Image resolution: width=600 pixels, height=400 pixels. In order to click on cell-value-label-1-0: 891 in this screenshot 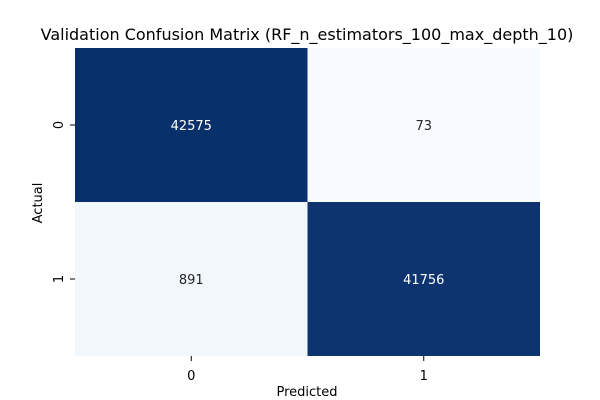, I will do `click(191, 280)`.